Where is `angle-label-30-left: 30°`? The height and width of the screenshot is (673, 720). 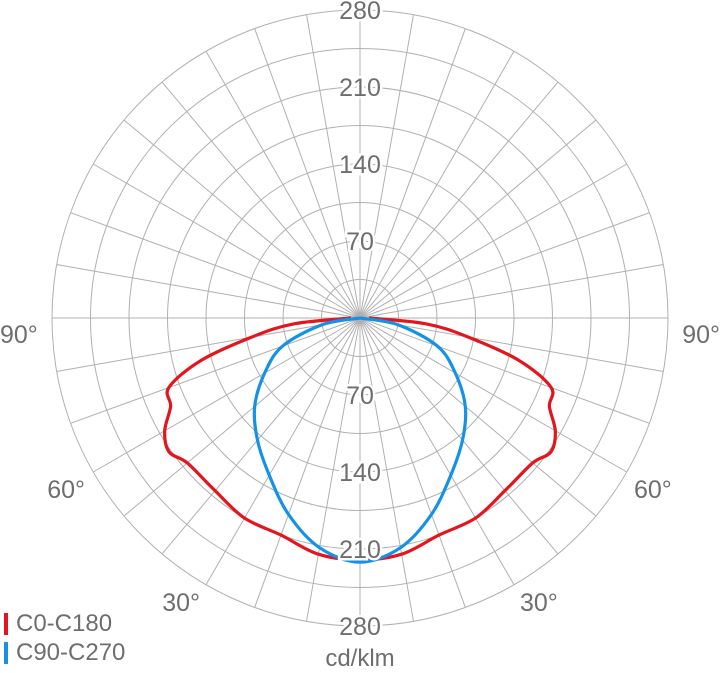
angle-label-30-left: 30° is located at coordinates (181, 603).